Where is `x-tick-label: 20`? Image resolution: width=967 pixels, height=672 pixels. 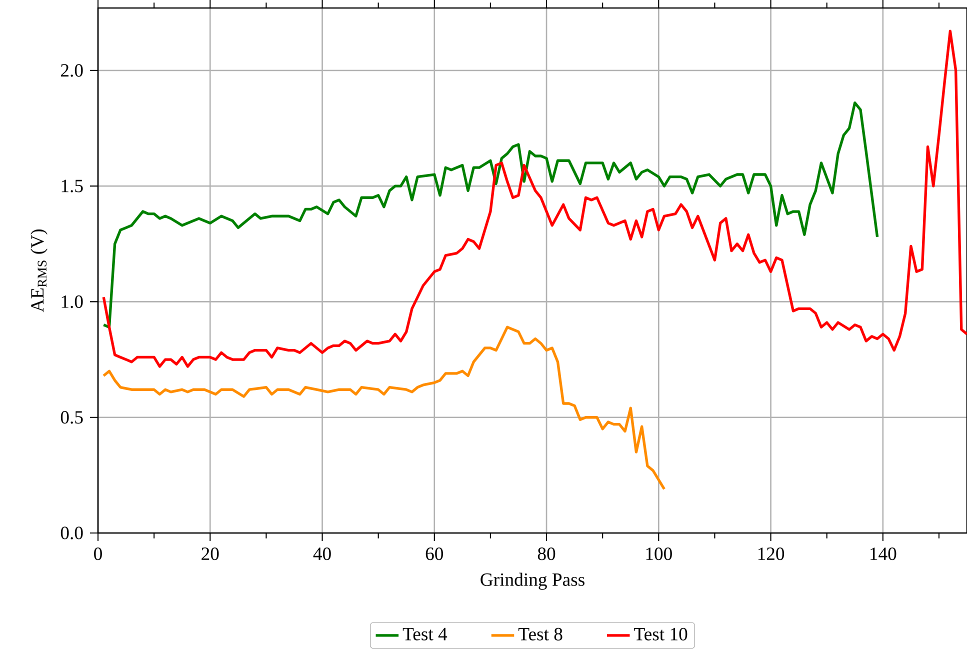
x-tick-label: 20 is located at coordinates (210, 553).